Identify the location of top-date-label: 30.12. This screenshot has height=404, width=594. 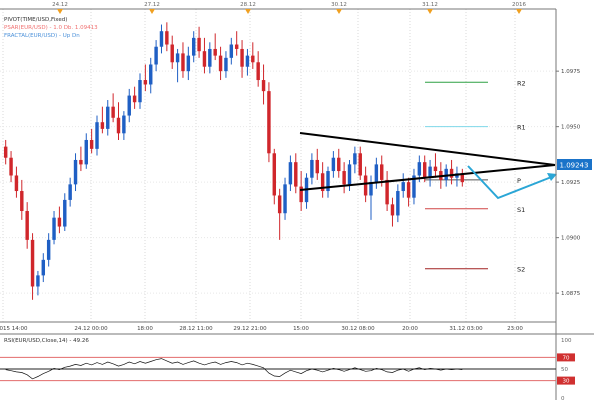
(339, 5).